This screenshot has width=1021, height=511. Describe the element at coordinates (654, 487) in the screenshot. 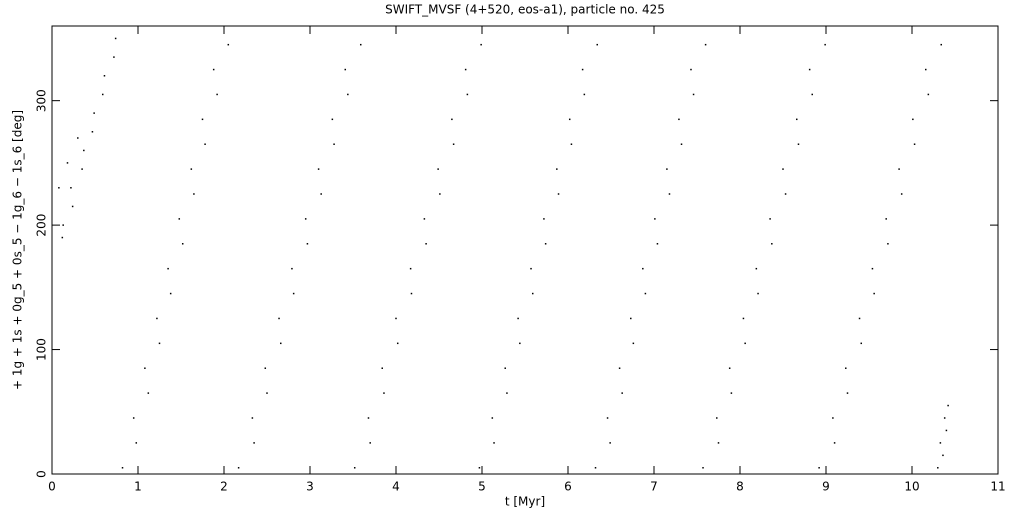

I see `x-tick-label: 7` at that location.